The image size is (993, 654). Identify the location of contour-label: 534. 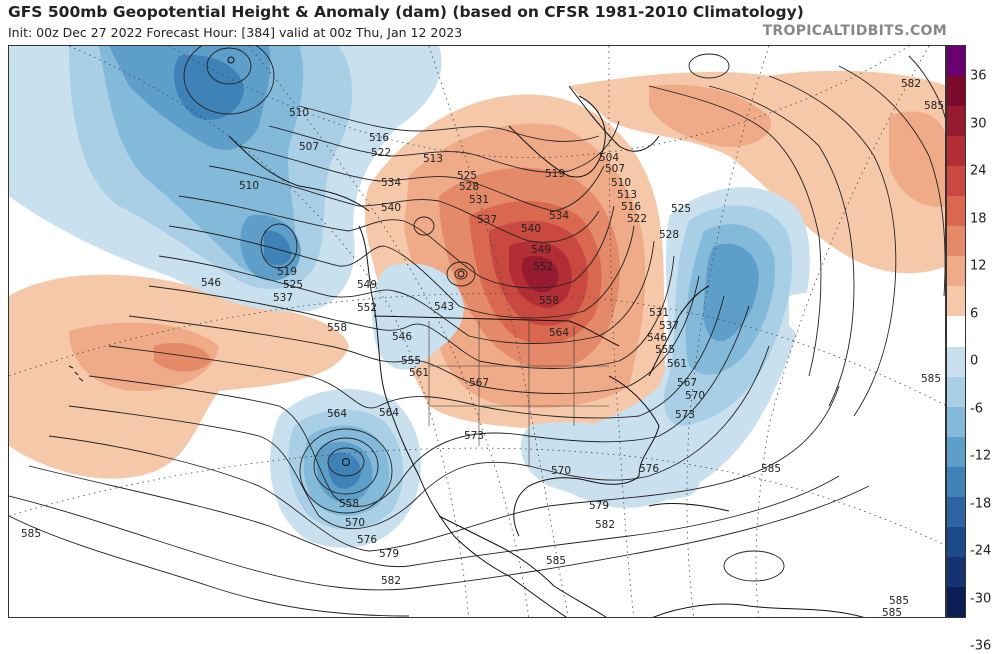
(559, 216).